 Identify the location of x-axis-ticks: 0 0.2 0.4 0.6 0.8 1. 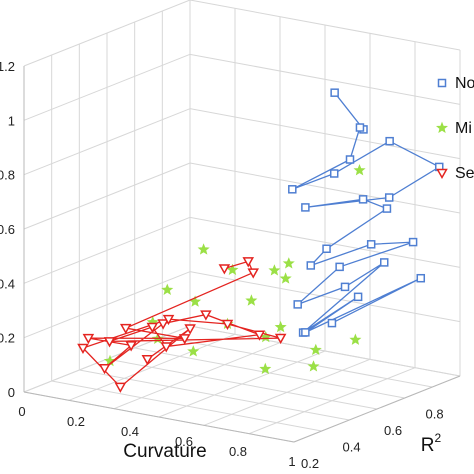
(156, 436).